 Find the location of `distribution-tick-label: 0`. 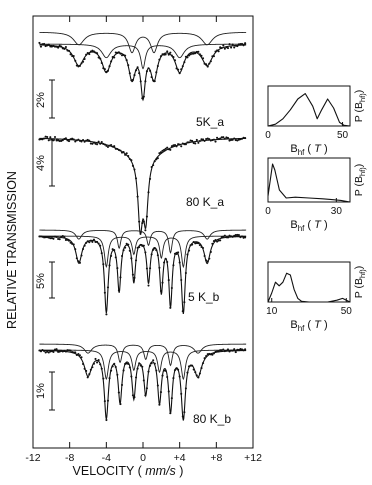

distribution-tick-label: 0 is located at coordinates (268, 135).